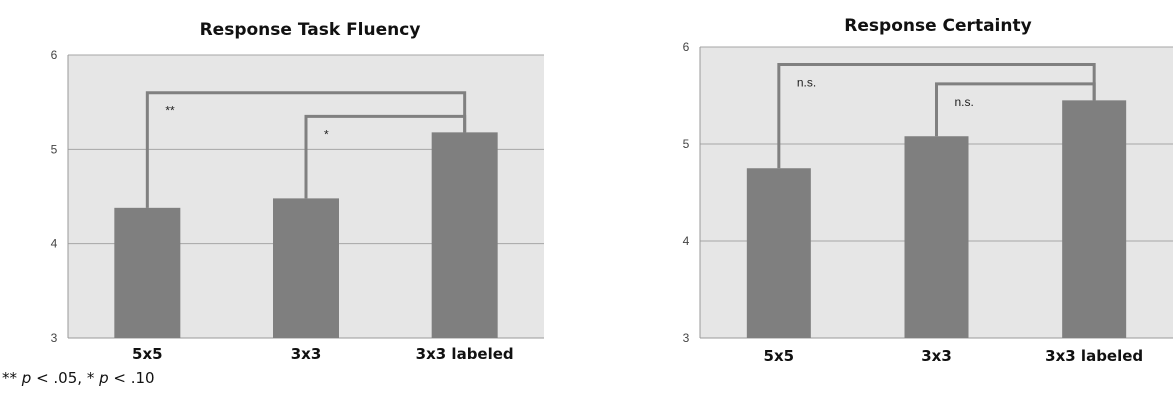  I want to click on significance-footnote: ** p < .05, * p < .10, so click(78, 378).